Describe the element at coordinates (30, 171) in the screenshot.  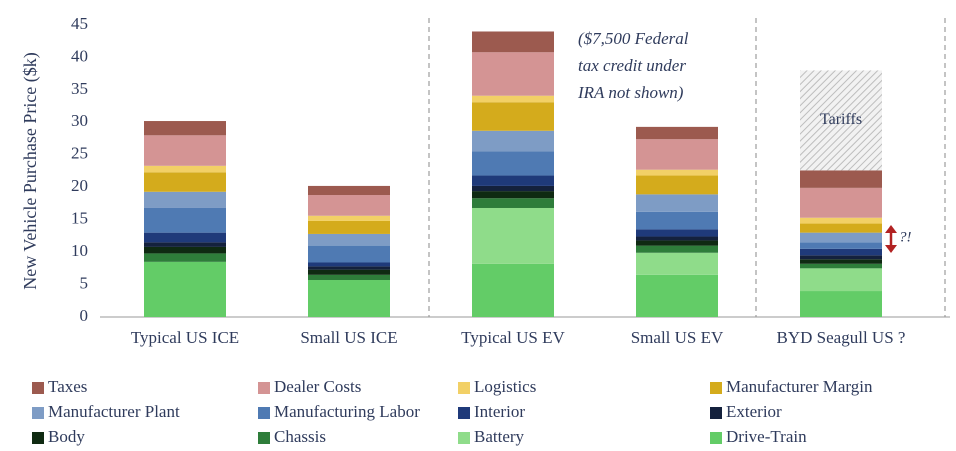
I see `y-axis-title: New Vehicle Purchase Price ($k)` at that location.